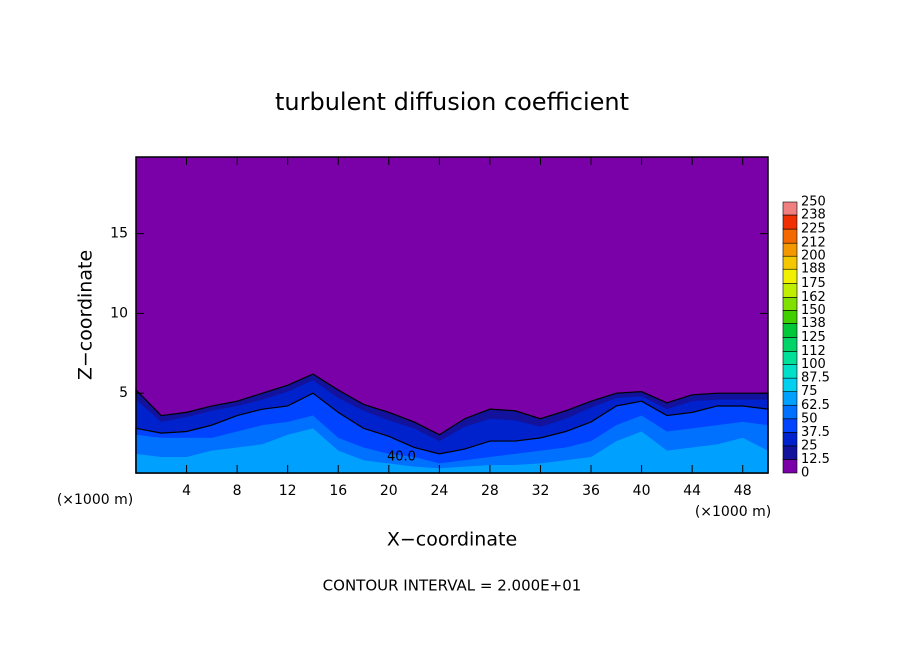  What do you see at coordinates (813, 215) in the screenshot?
I see `colorbar-label: 238` at bounding box center [813, 215].